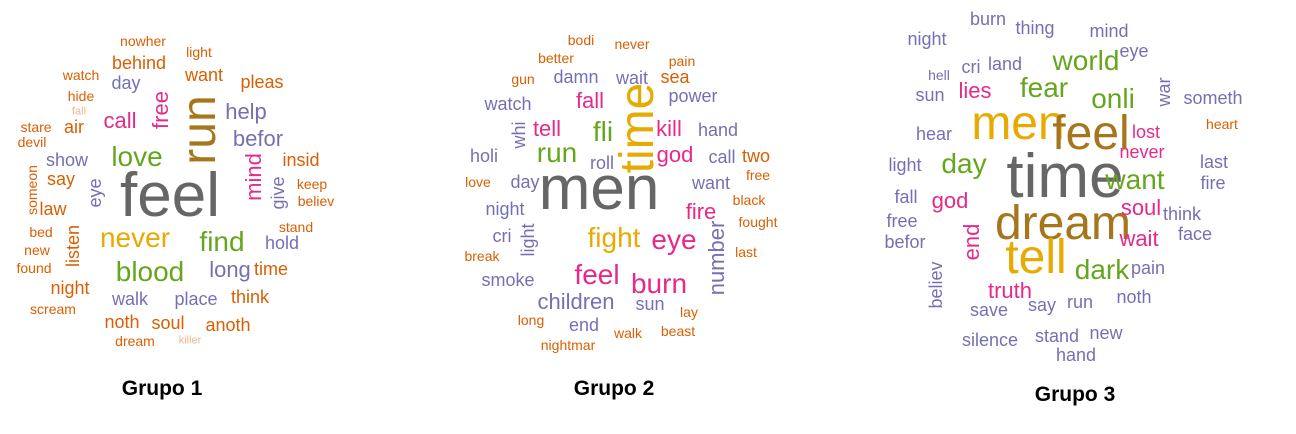  Describe the element at coordinates (37, 250) in the screenshot. I see `cloud-word-new: new` at that location.